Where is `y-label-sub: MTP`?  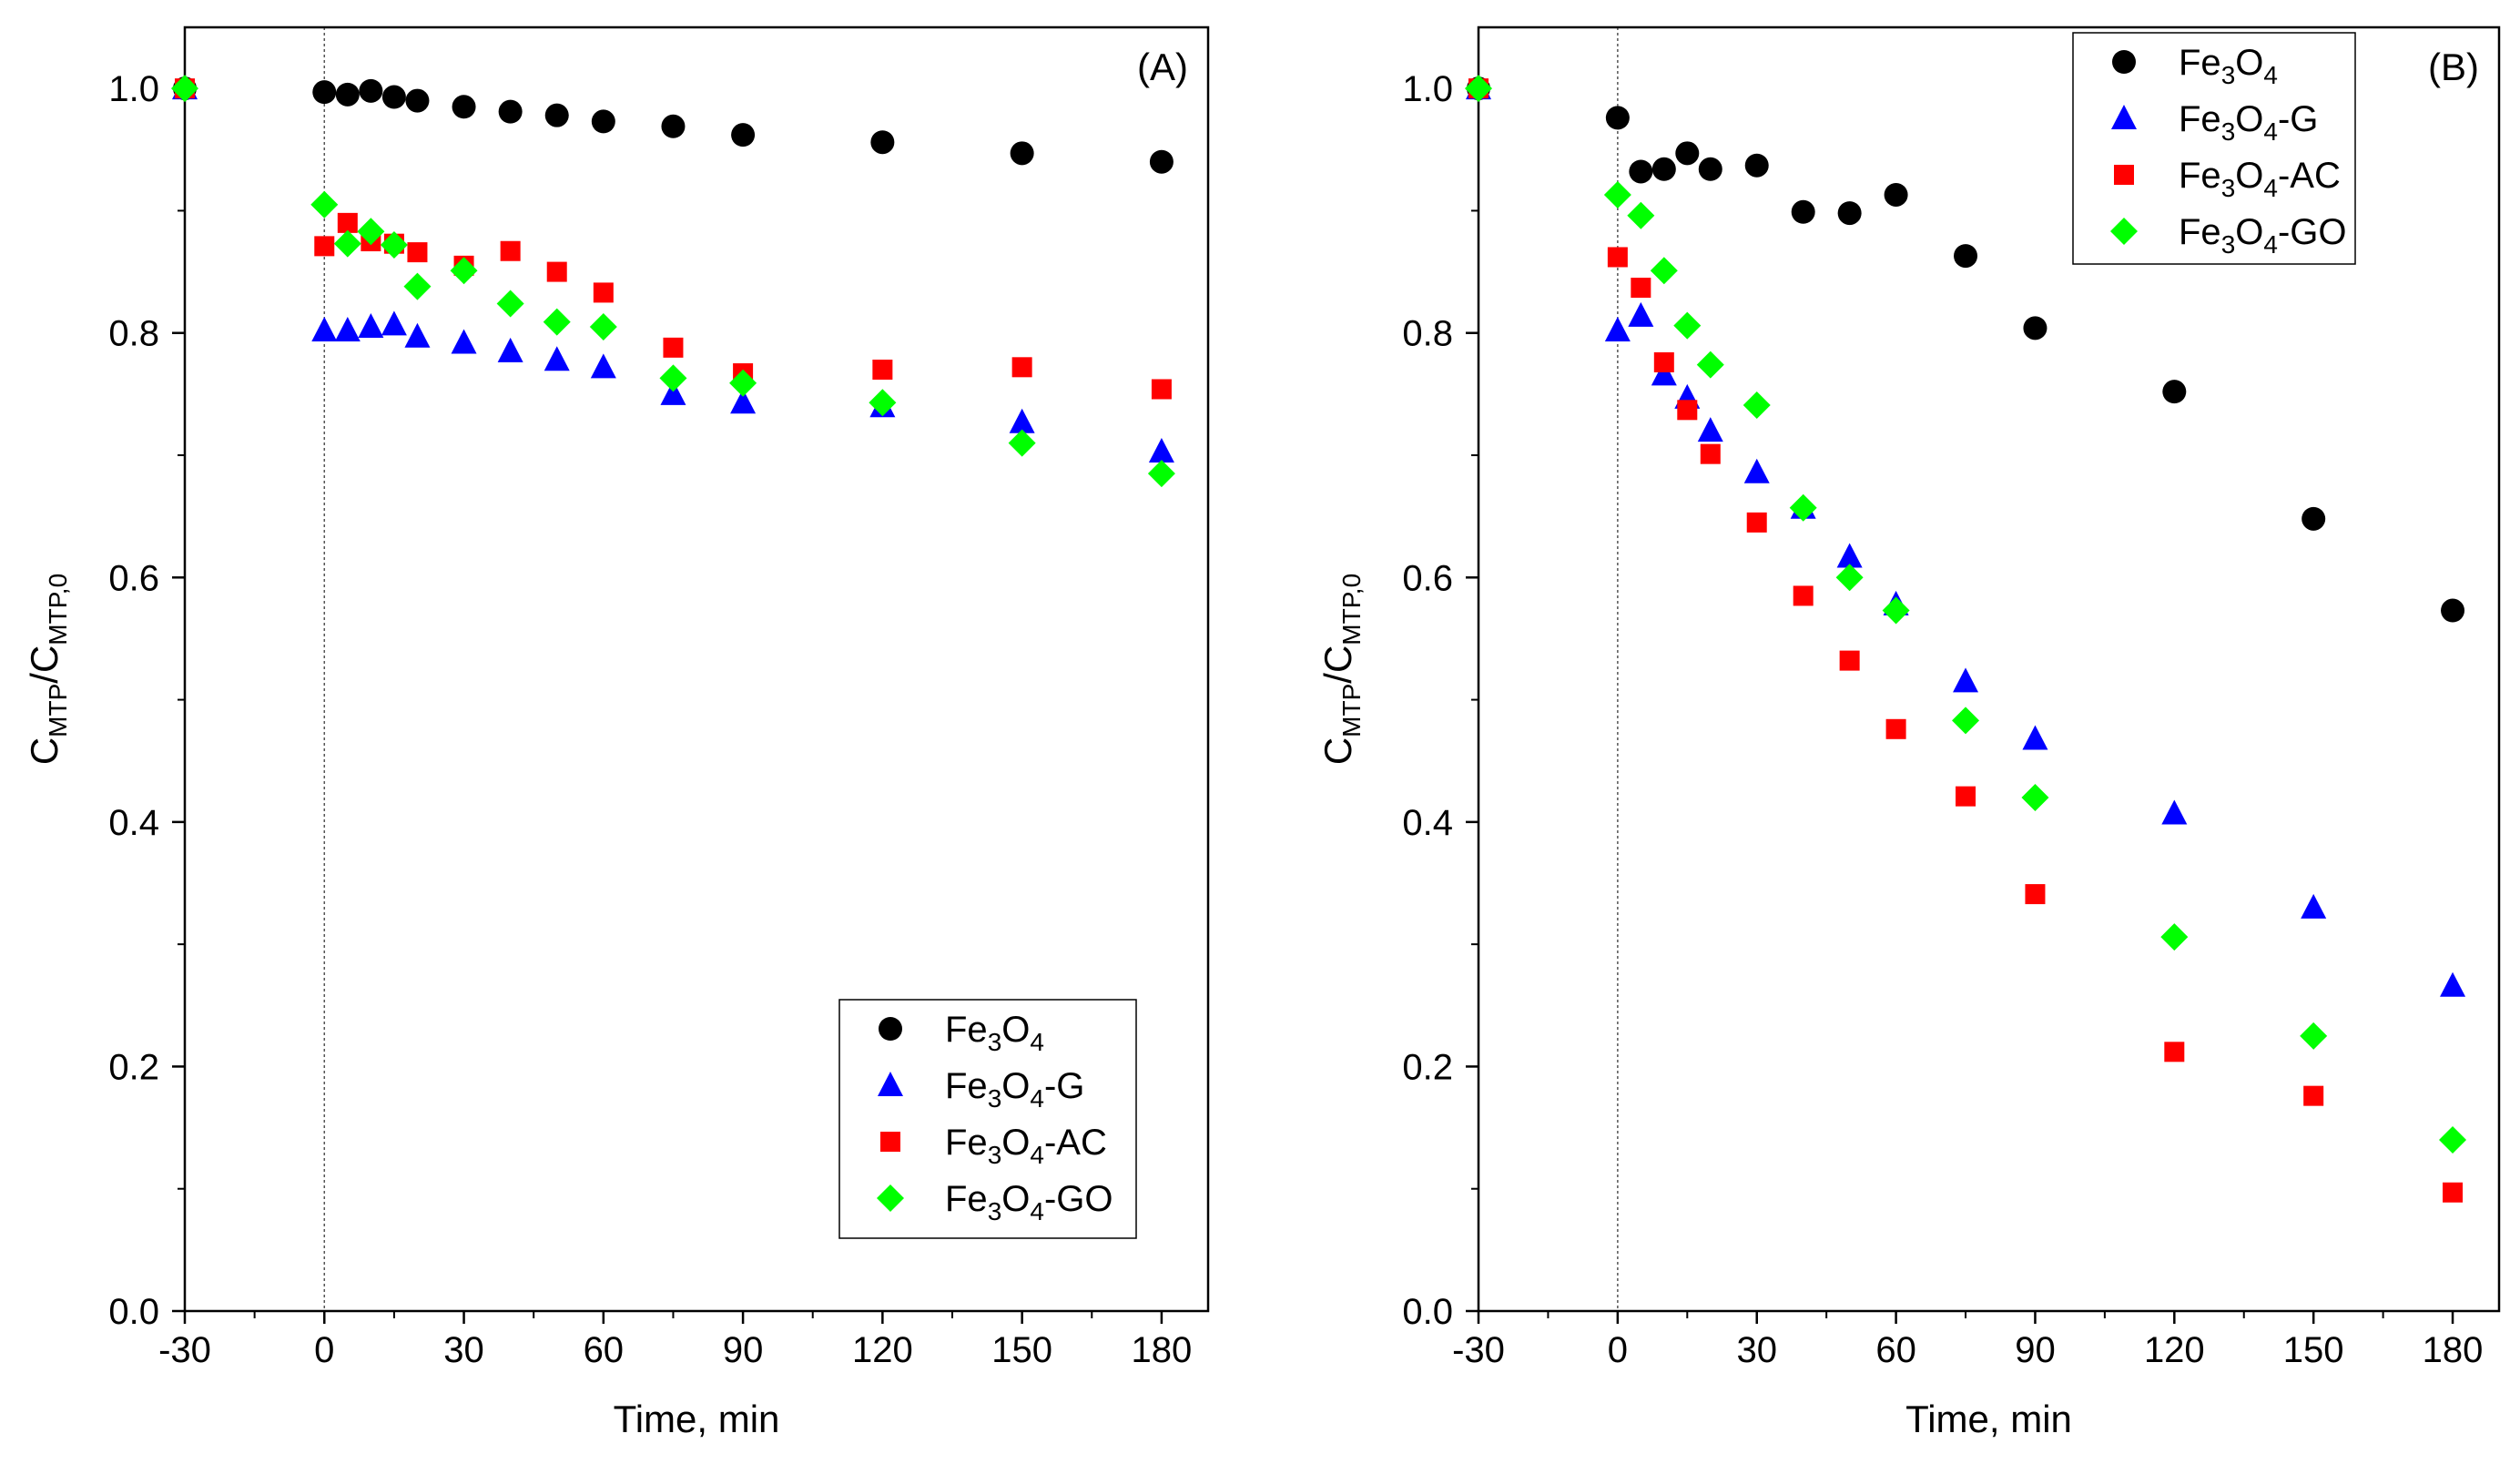 y-label-sub: MTP is located at coordinates (1351, 711).